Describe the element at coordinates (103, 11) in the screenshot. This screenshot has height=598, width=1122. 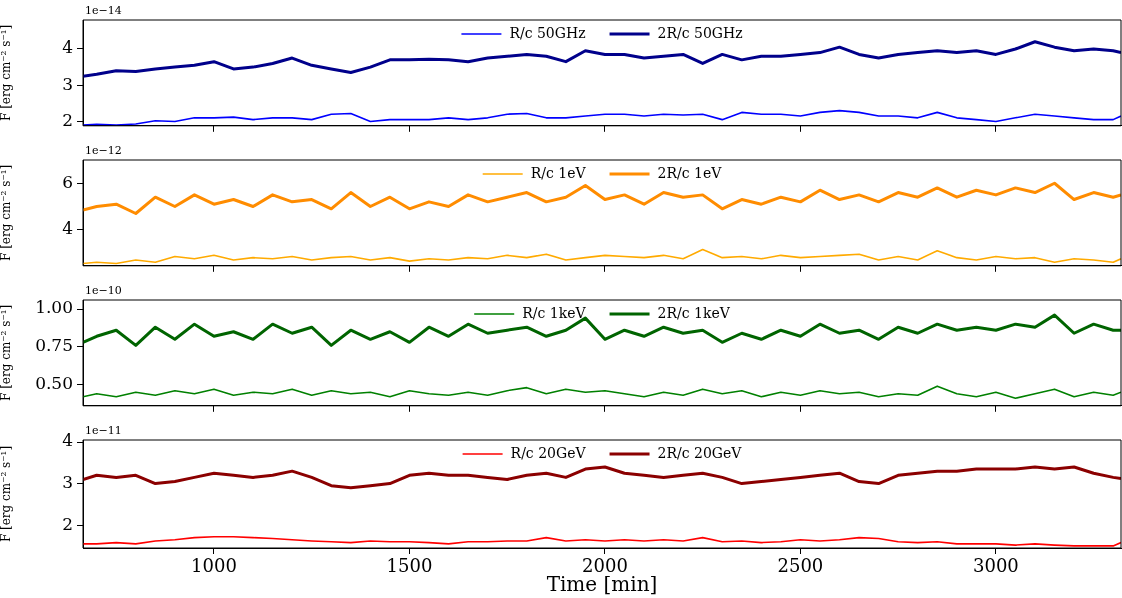
I see `text: 1e−14` at that location.